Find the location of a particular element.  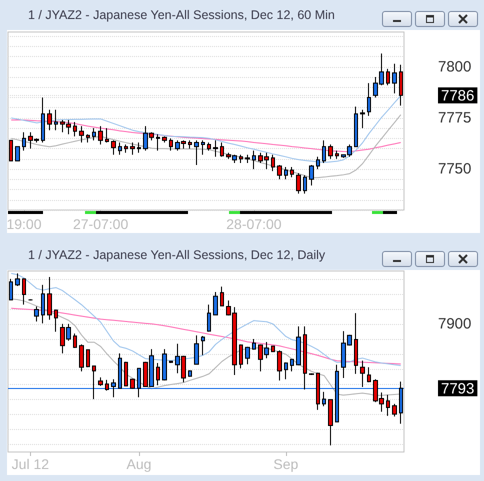

y-tick-label: 7775 is located at coordinates (455, 117).